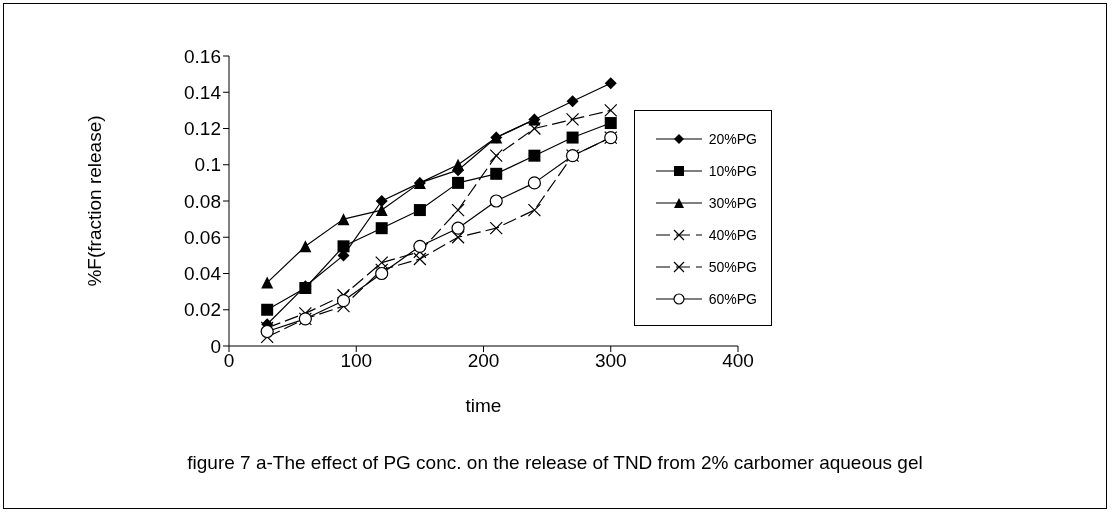 Image resolution: width=1112 pixels, height=516 pixels. Describe the element at coordinates (203, 92) in the screenshot. I see `y-tick-label: 0.14` at that location.